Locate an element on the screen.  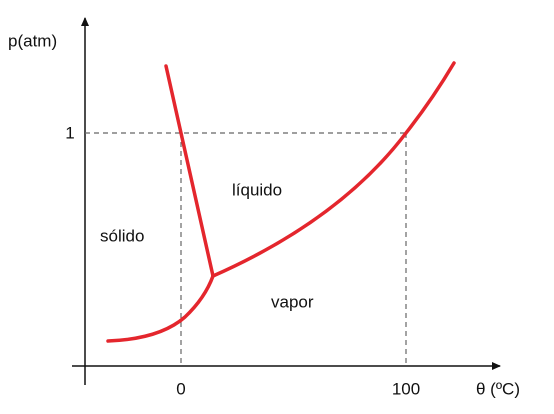
y-axis-label: p(atm) is located at coordinates (32, 40).